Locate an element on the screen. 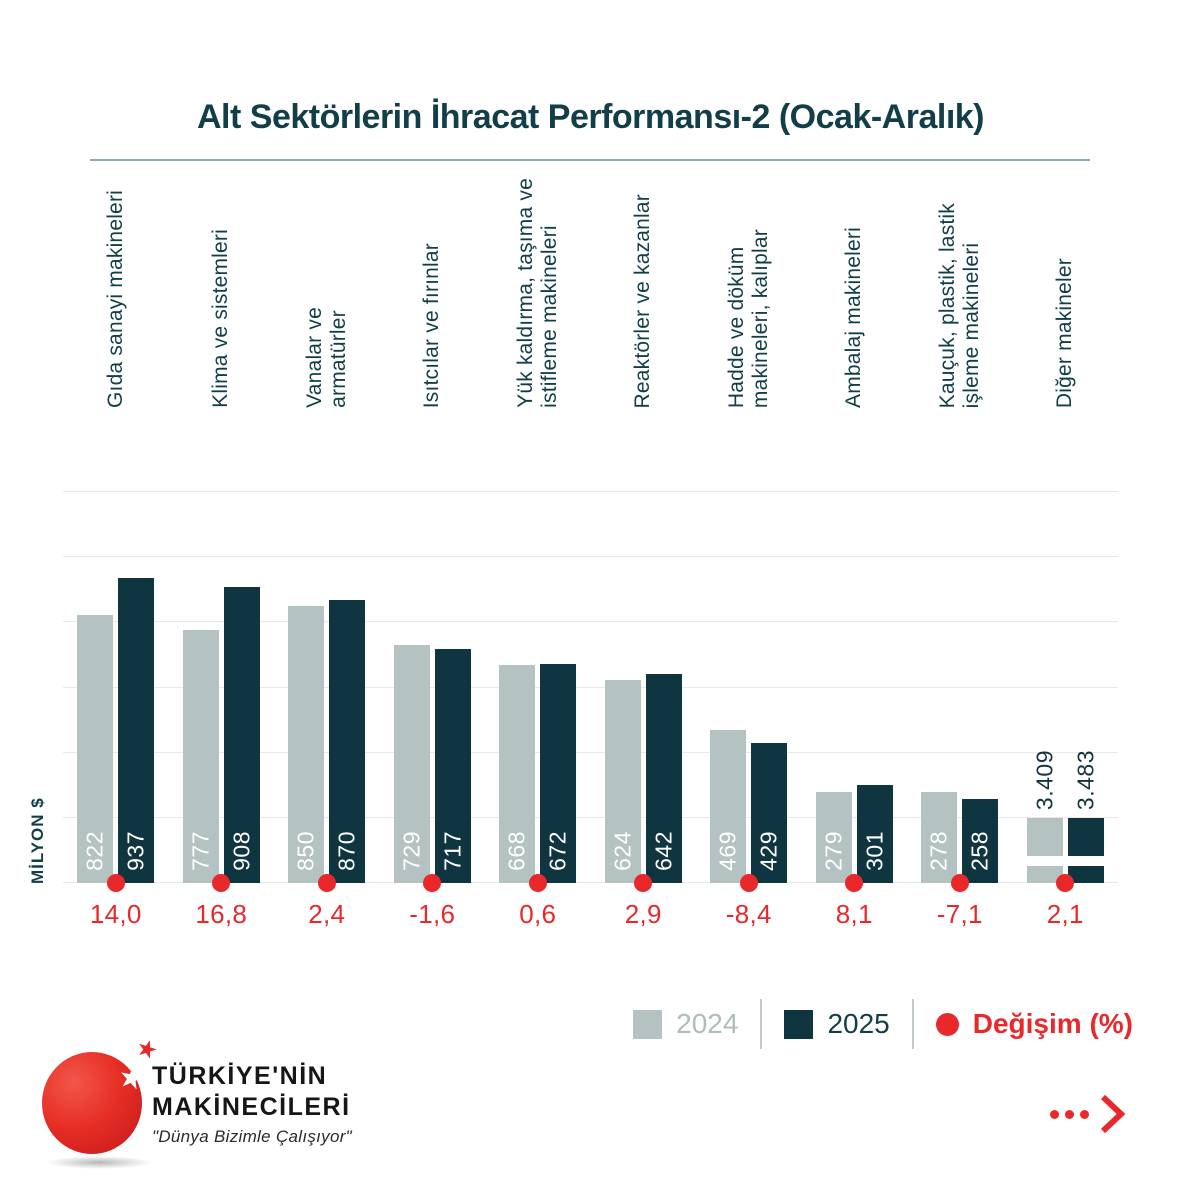 The image size is (1181, 1181). bar-group-5: 624 642 2,9 is located at coordinates (644, 710).